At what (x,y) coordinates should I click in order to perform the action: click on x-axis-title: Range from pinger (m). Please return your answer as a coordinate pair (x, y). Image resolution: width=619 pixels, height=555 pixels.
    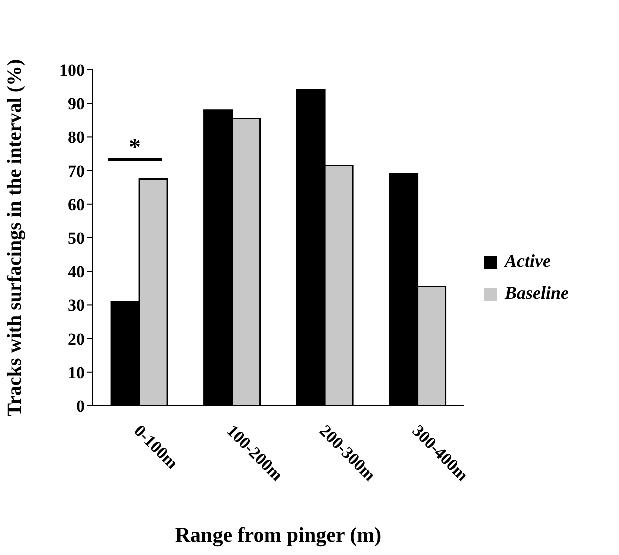
    Looking at the image, I should click on (278, 535).